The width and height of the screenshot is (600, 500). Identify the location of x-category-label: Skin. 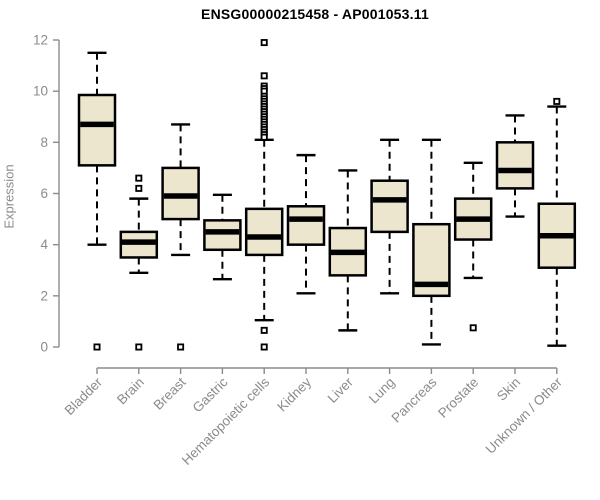
(508, 389).